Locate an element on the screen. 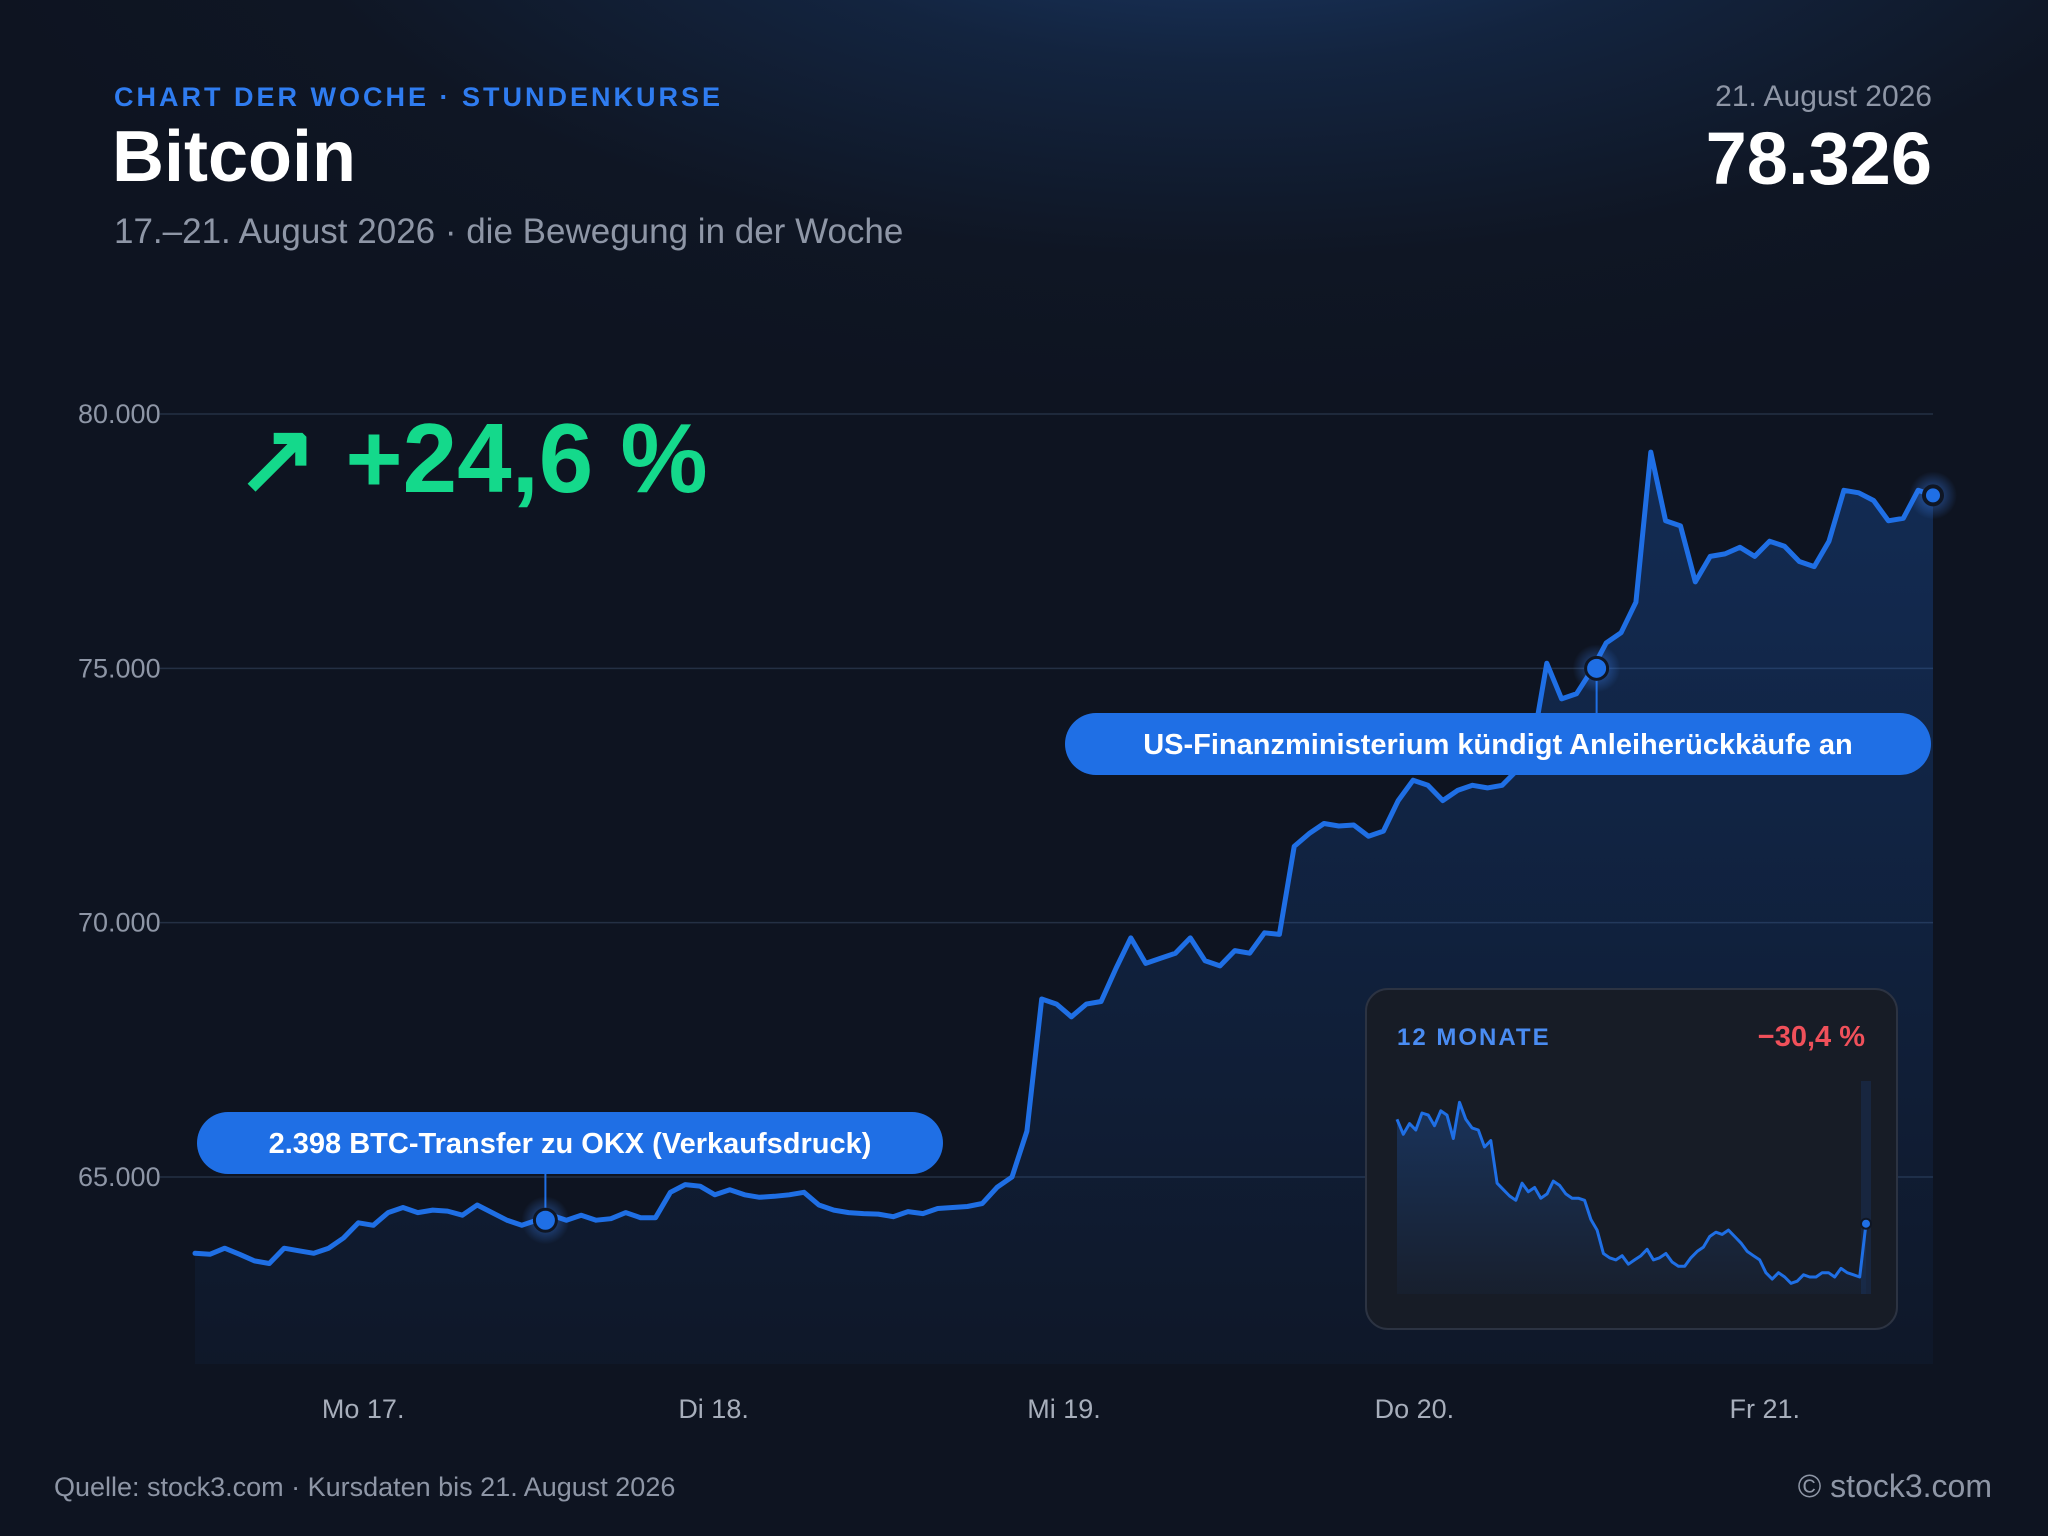 The height and width of the screenshot is (1536, 2048). y-tick-label: 70.000 is located at coordinates (119, 923).